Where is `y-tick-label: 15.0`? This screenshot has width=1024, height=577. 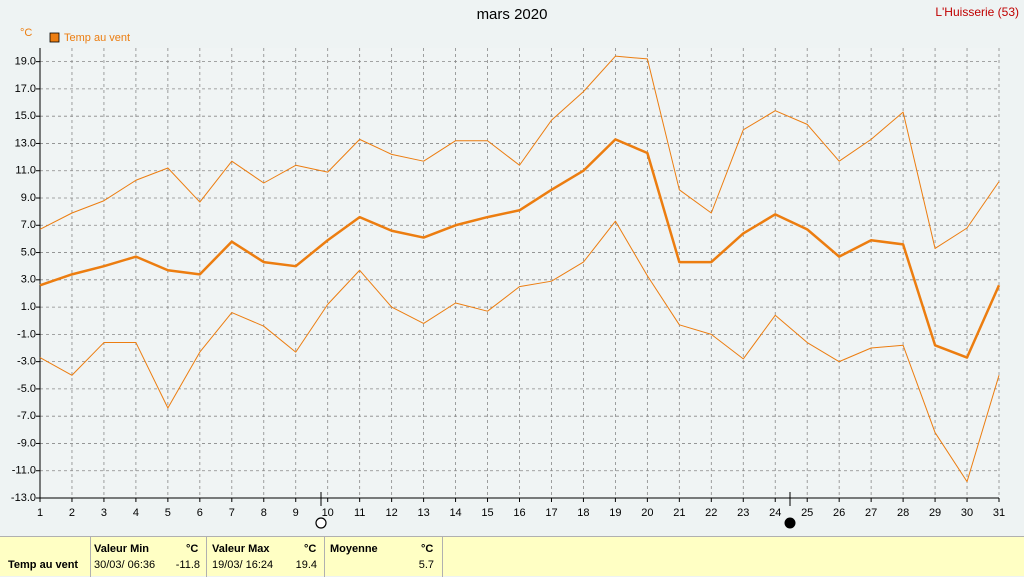
y-tick-label: 15.0 is located at coordinates (25, 116).